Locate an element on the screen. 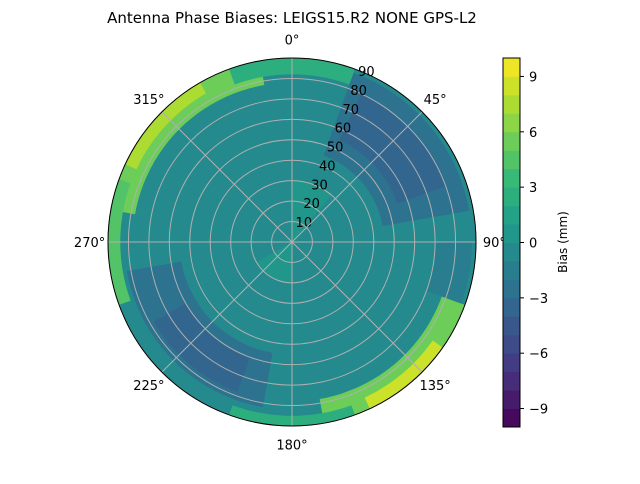 The height and width of the screenshot is (484, 640). radial-tick-label: 60 is located at coordinates (343, 129).